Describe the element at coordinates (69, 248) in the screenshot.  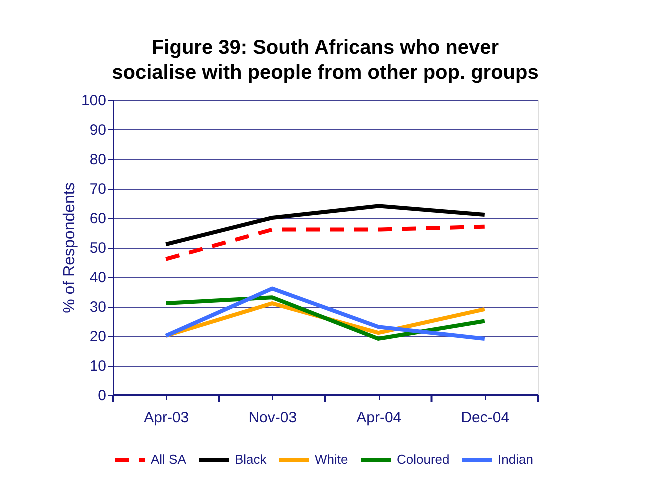
I see `y-axis-title: % of Respondents` at that location.